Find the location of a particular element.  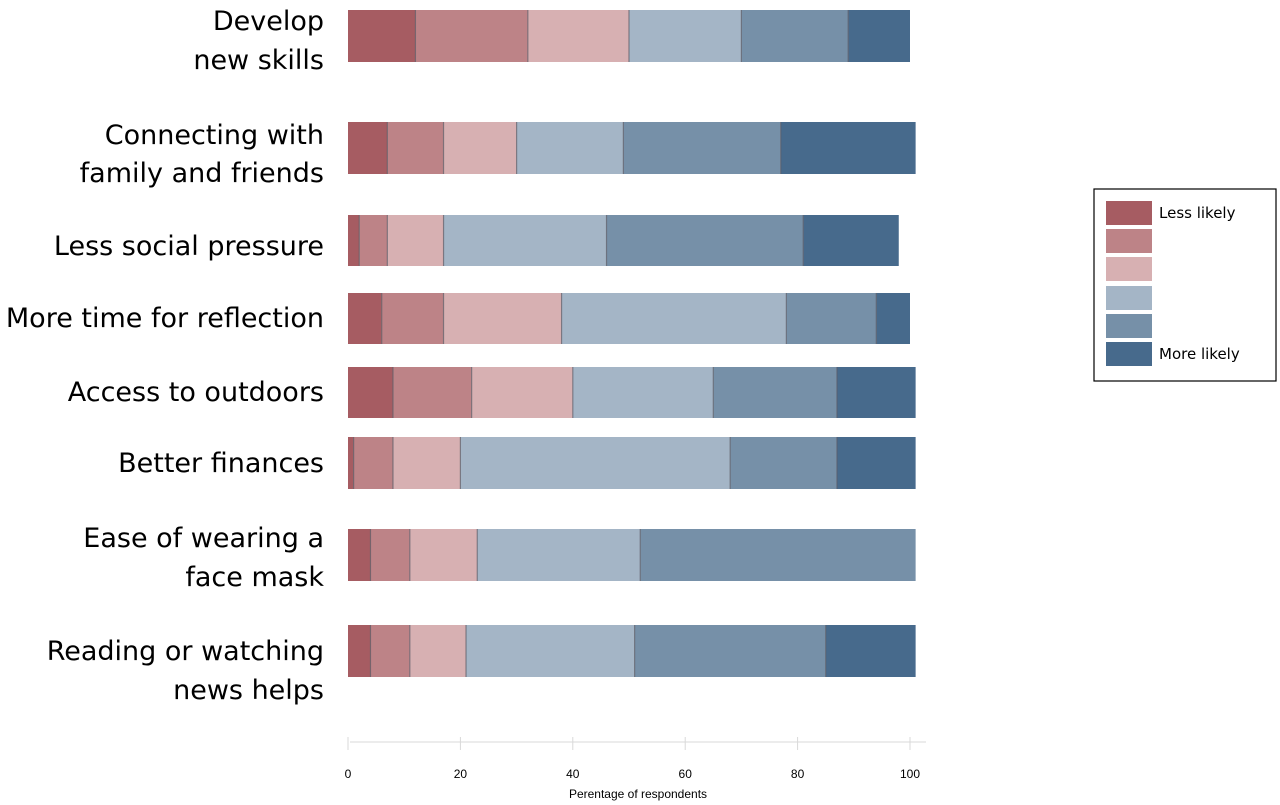

category-label: Access to outdoors is located at coordinates (196, 392).